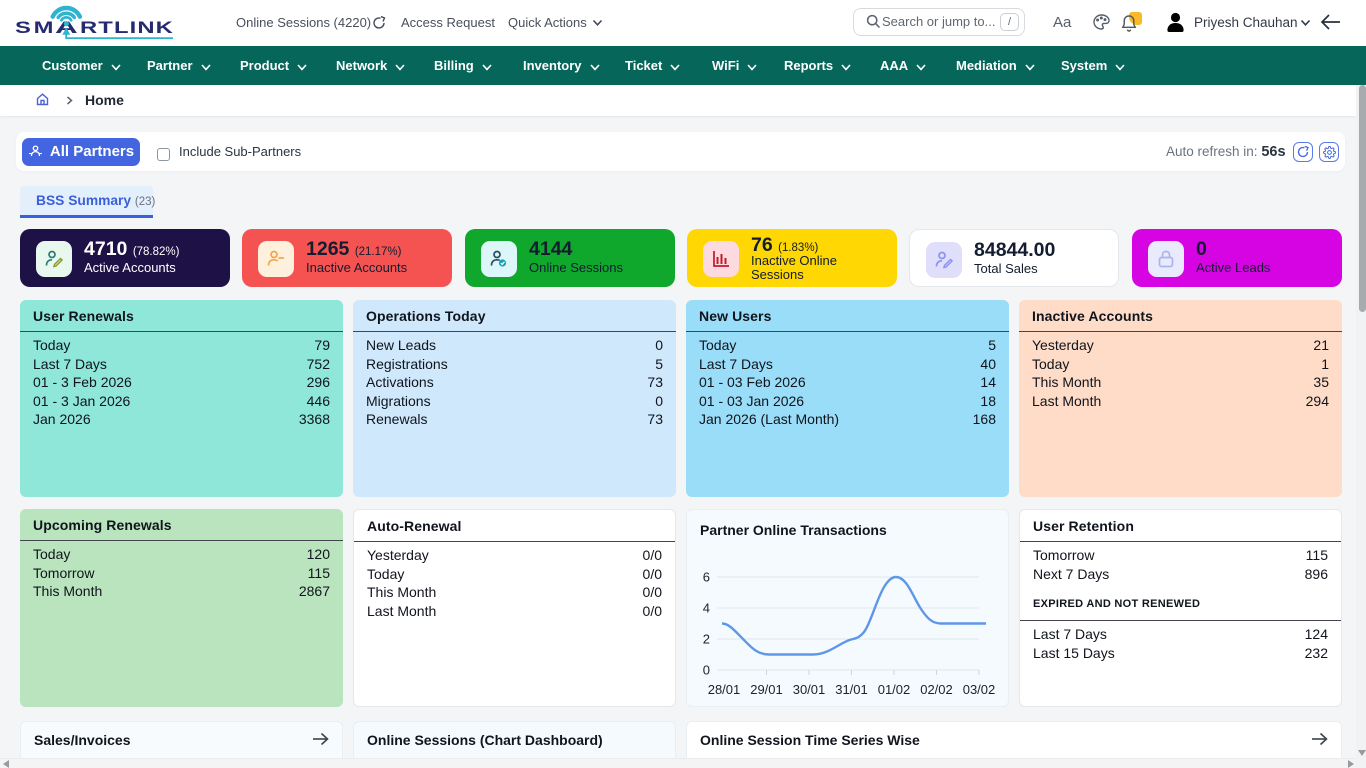 This screenshot has width=1366, height=768. I want to click on svg-text: 31/01, so click(851, 689).